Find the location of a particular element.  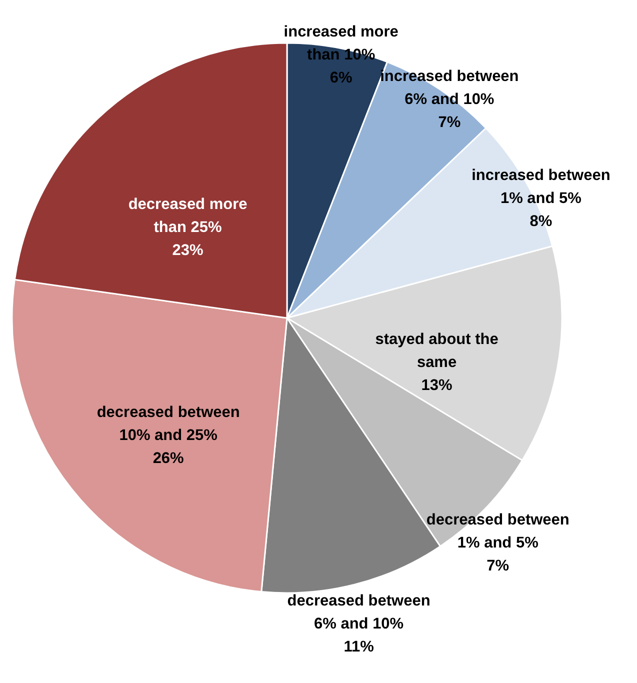

slice-label: increased between 6% and 10% is located at coordinates (449, 88).